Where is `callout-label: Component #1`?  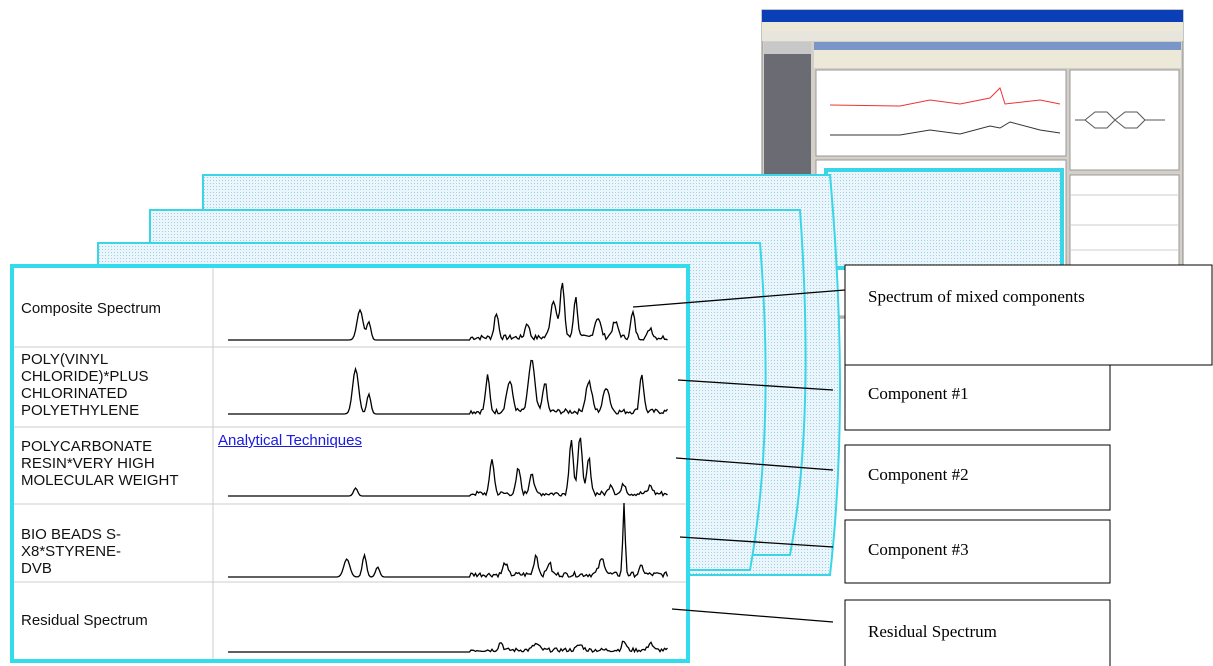
callout-label: Component #1 is located at coordinates (918, 393).